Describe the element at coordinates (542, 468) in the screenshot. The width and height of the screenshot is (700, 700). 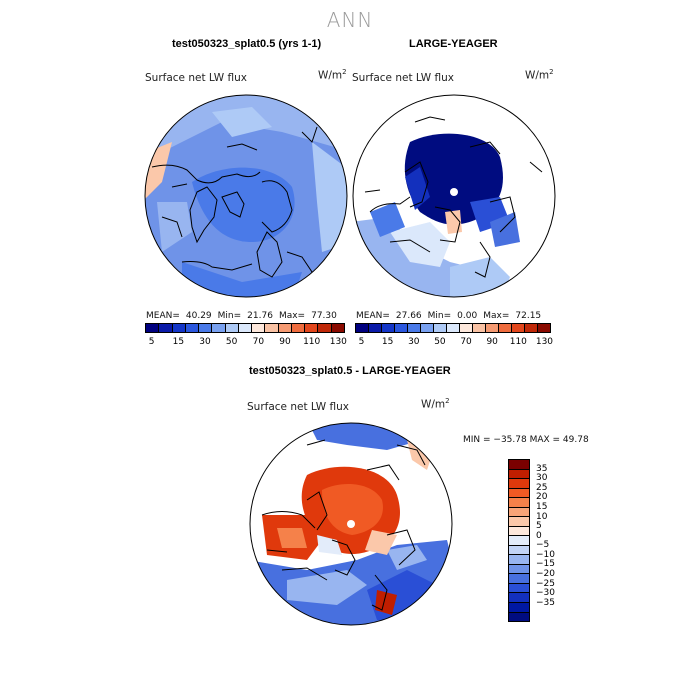
I see `colorbar-tick-label: 35` at that location.